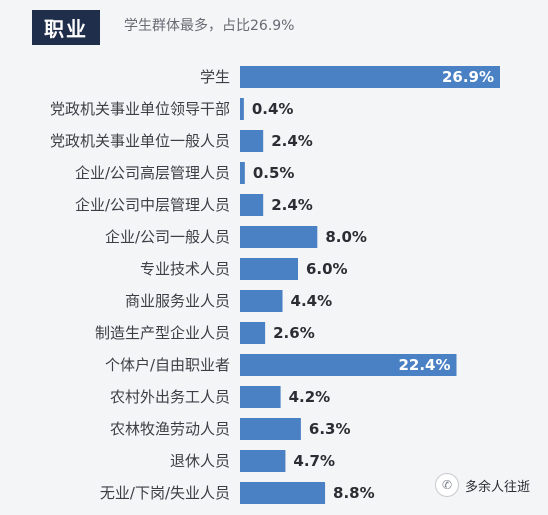 Image resolution: width=548 pixels, height=515 pixels. Describe the element at coordinates (167, 237) in the screenshot. I see `category-label: 企业/公司一般人员` at that location.